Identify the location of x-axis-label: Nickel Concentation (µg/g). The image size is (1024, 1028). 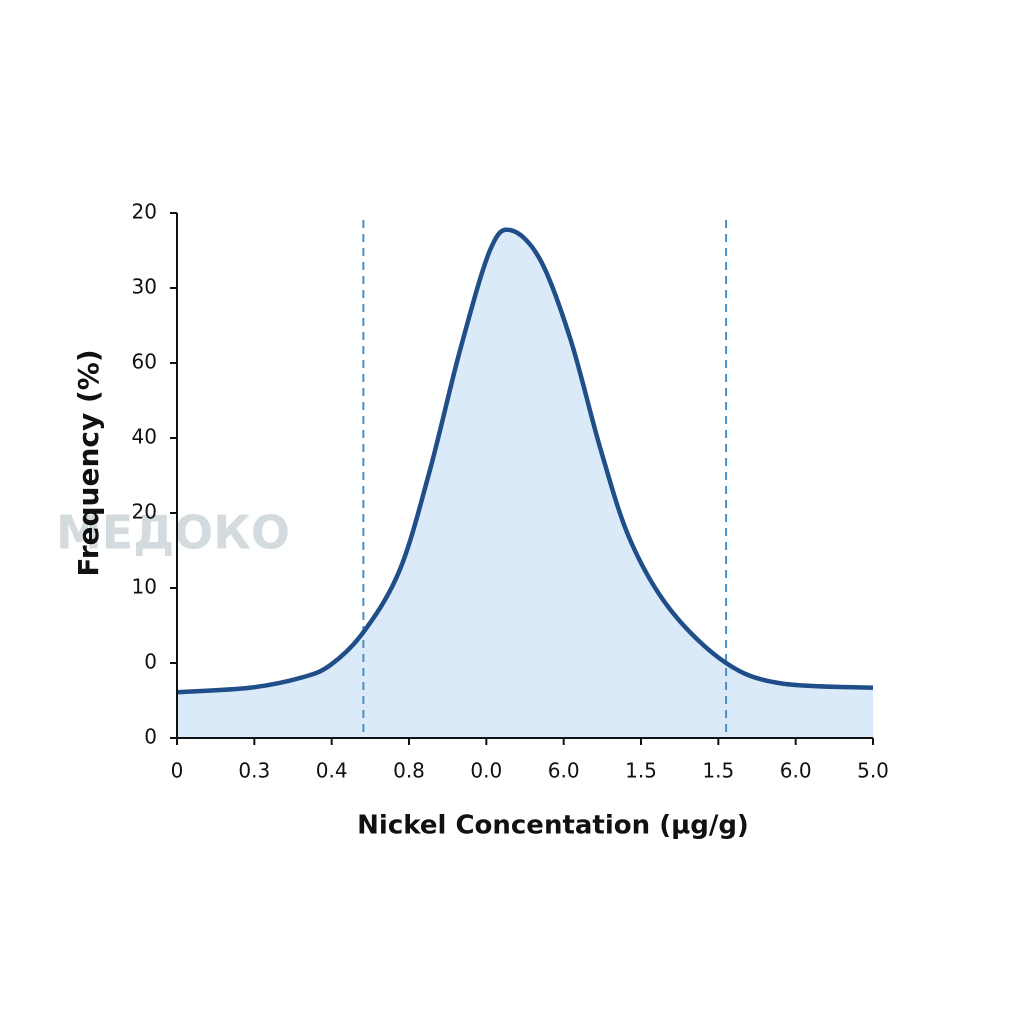
(553, 826).